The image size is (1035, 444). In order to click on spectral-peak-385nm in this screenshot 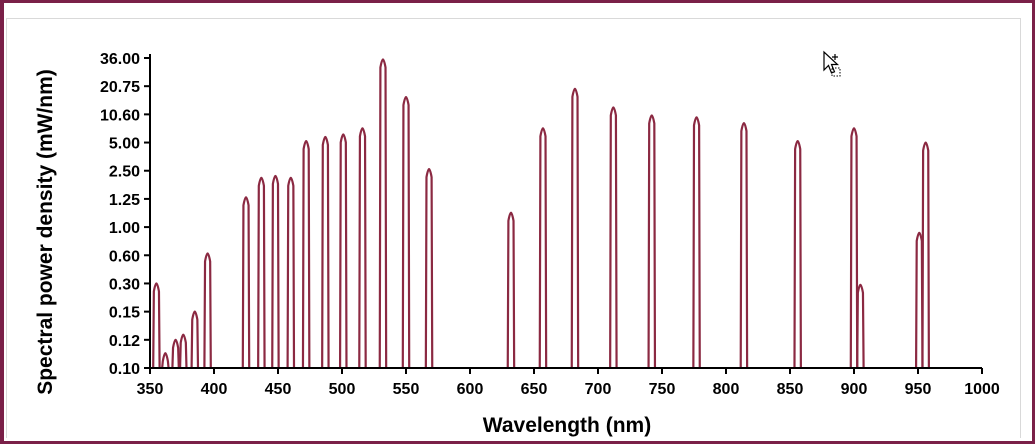, I will do `click(195, 339)`.